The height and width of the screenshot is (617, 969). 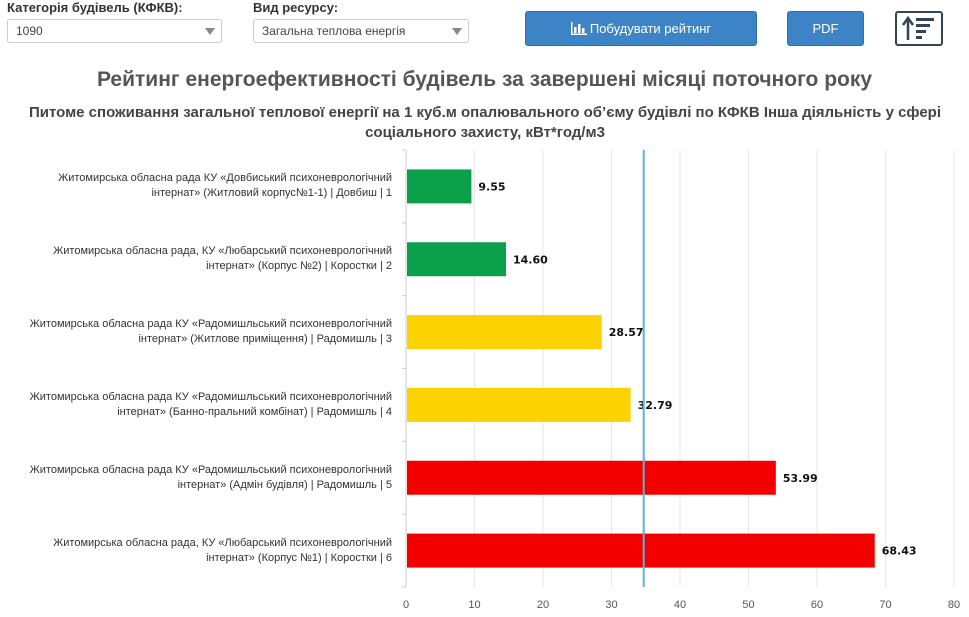 What do you see at coordinates (474, 605) in the screenshot?
I see `x-tick-label: 10` at bounding box center [474, 605].